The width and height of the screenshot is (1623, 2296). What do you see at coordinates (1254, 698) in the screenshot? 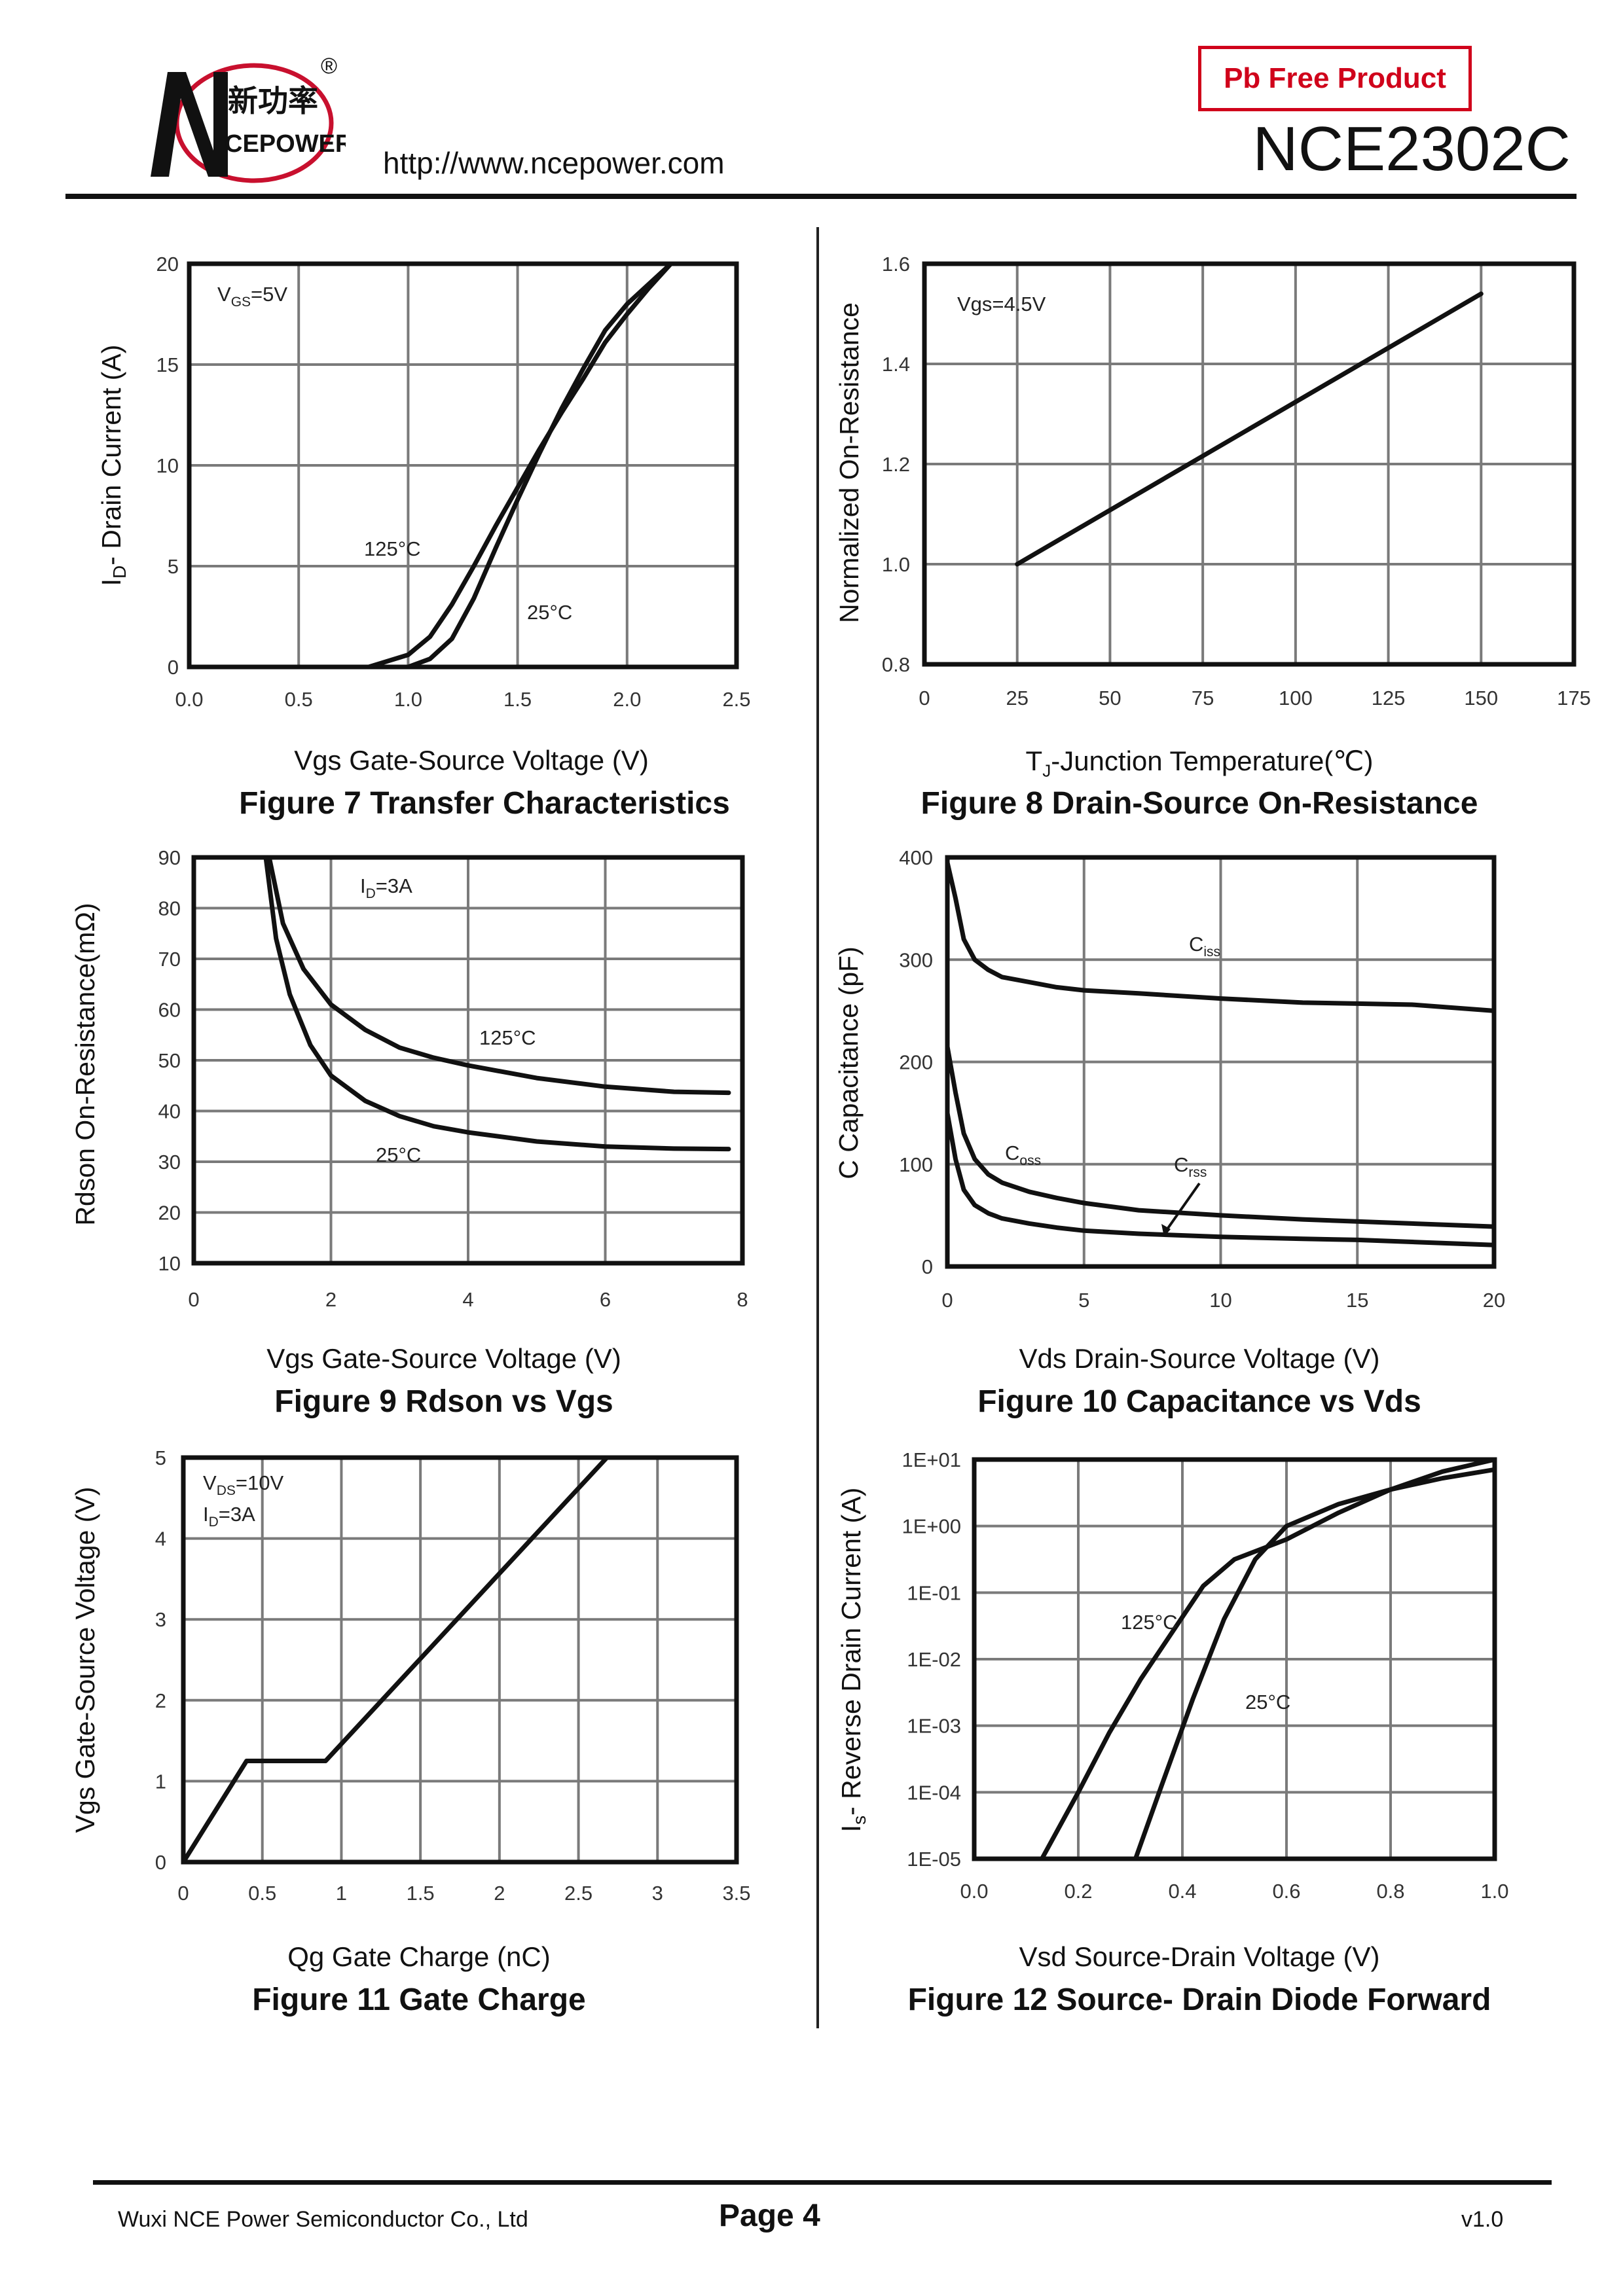
I see `fig8-x-ticks: 0 25 50 75 100 125 150 175` at bounding box center [1254, 698].